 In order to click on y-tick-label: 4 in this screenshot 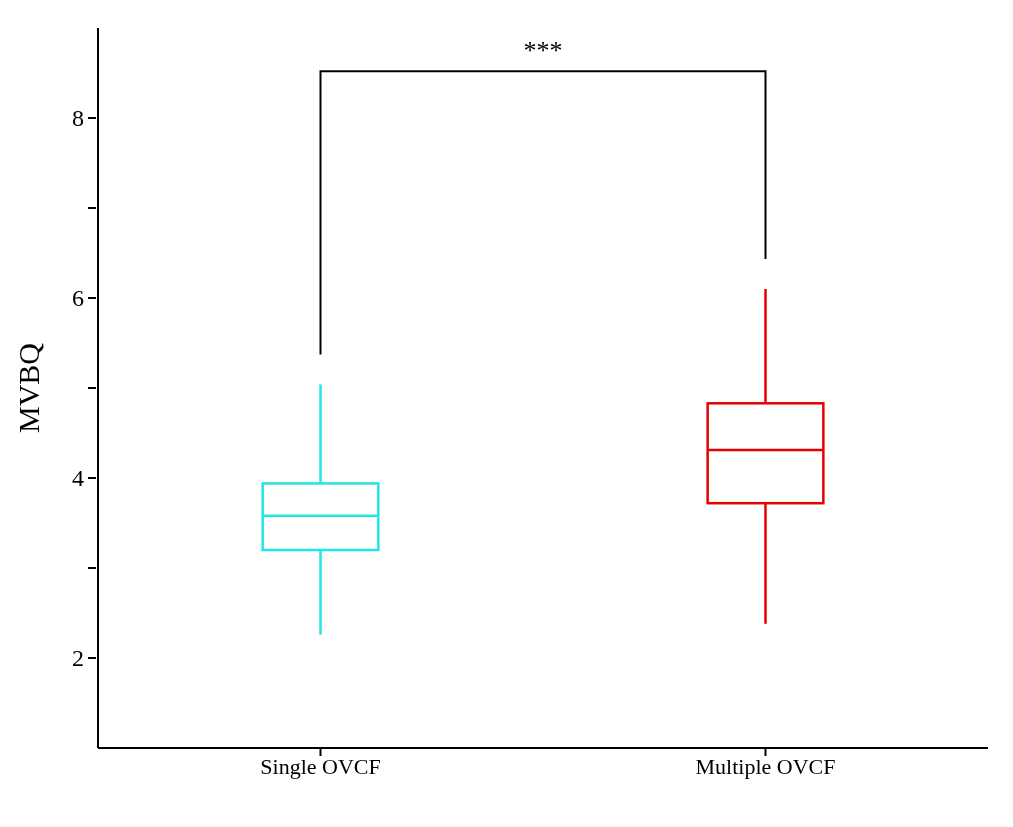, I will do `click(78, 478)`.